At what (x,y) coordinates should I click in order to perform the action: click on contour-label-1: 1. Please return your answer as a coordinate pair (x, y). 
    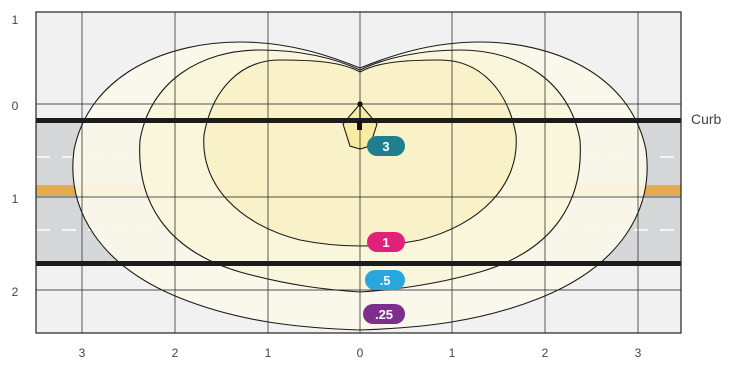
    Looking at the image, I should click on (386, 242).